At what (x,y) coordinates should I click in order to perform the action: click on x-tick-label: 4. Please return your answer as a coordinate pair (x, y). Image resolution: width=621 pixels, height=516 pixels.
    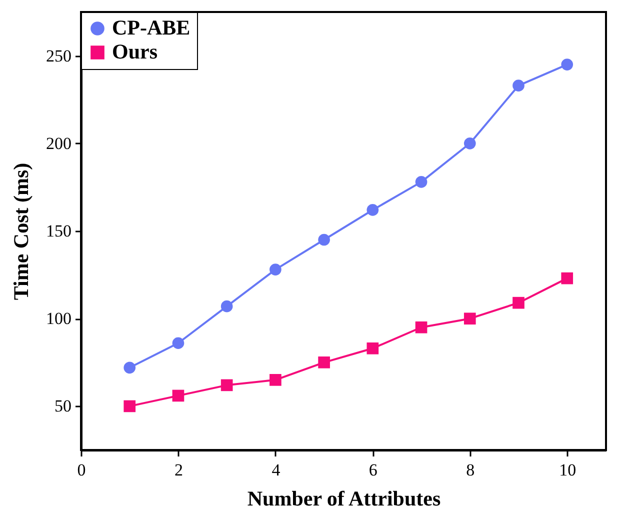
    Looking at the image, I should click on (276, 470).